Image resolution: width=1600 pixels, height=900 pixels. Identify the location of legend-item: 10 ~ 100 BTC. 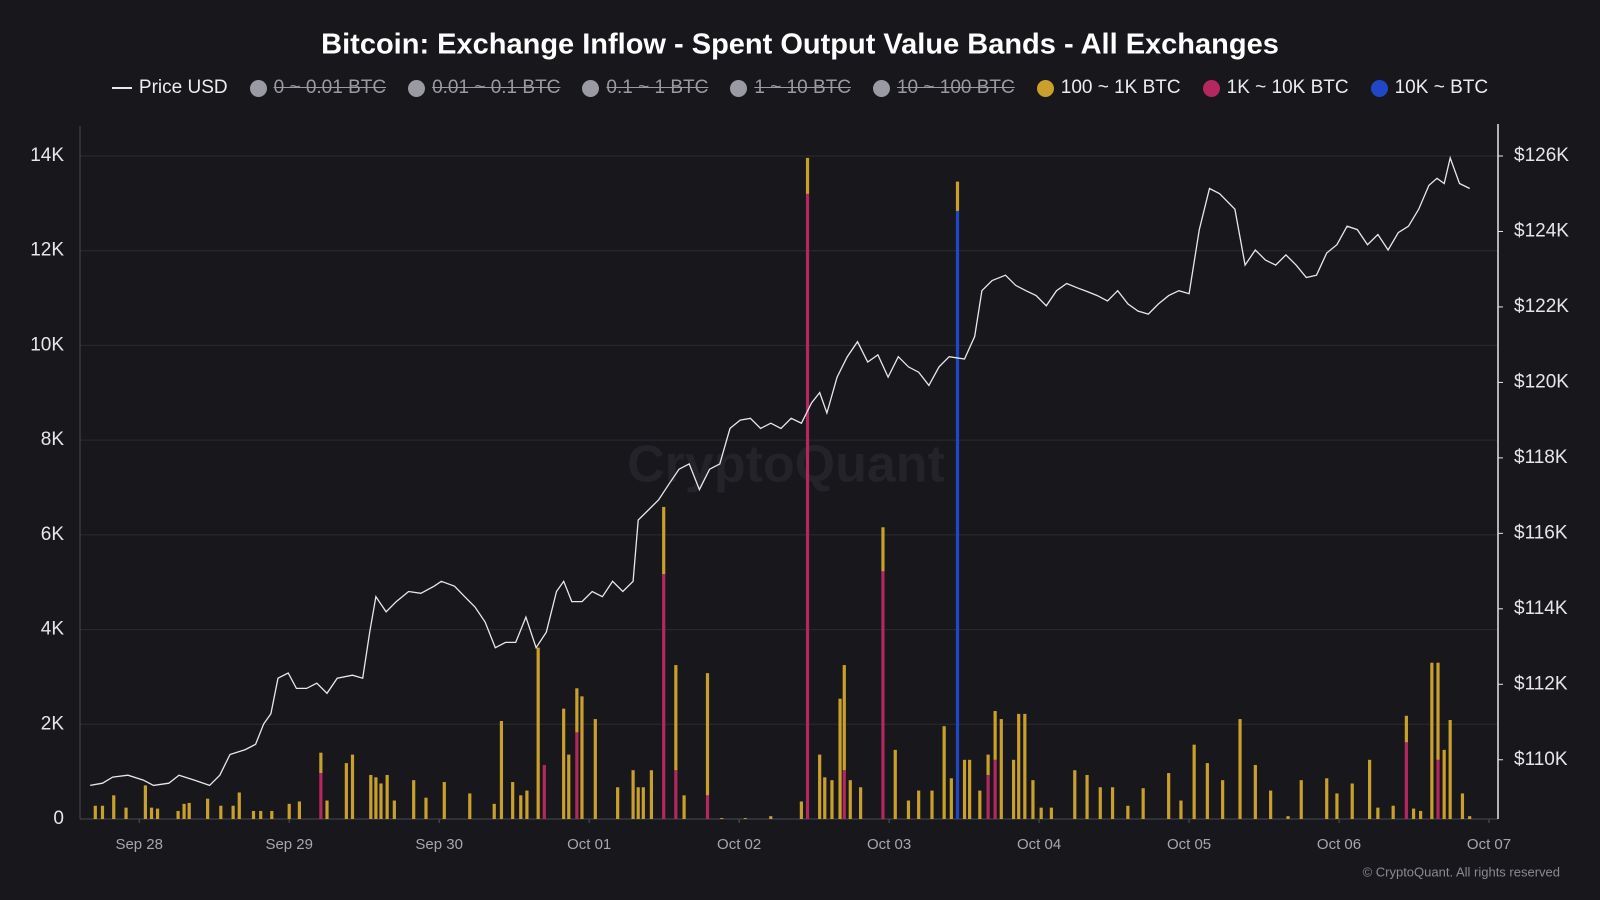
(943, 88).